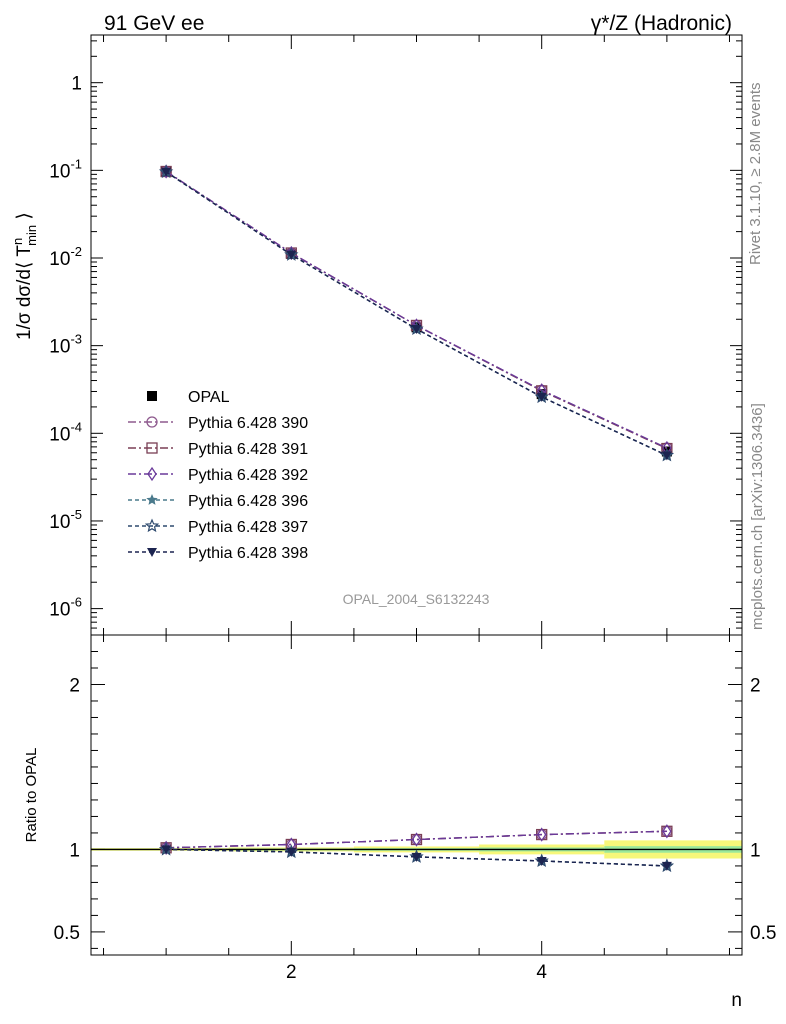 This screenshot has width=786, height=1024. Describe the element at coordinates (248, 423) in the screenshot. I see `legend-entry: Pythia 6.428 390` at that location.